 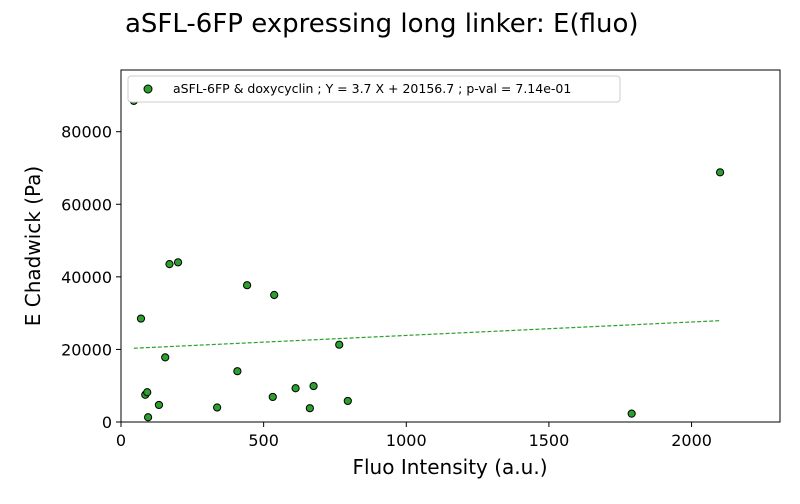 I want to click on legend-marker, so click(x=148, y=89).